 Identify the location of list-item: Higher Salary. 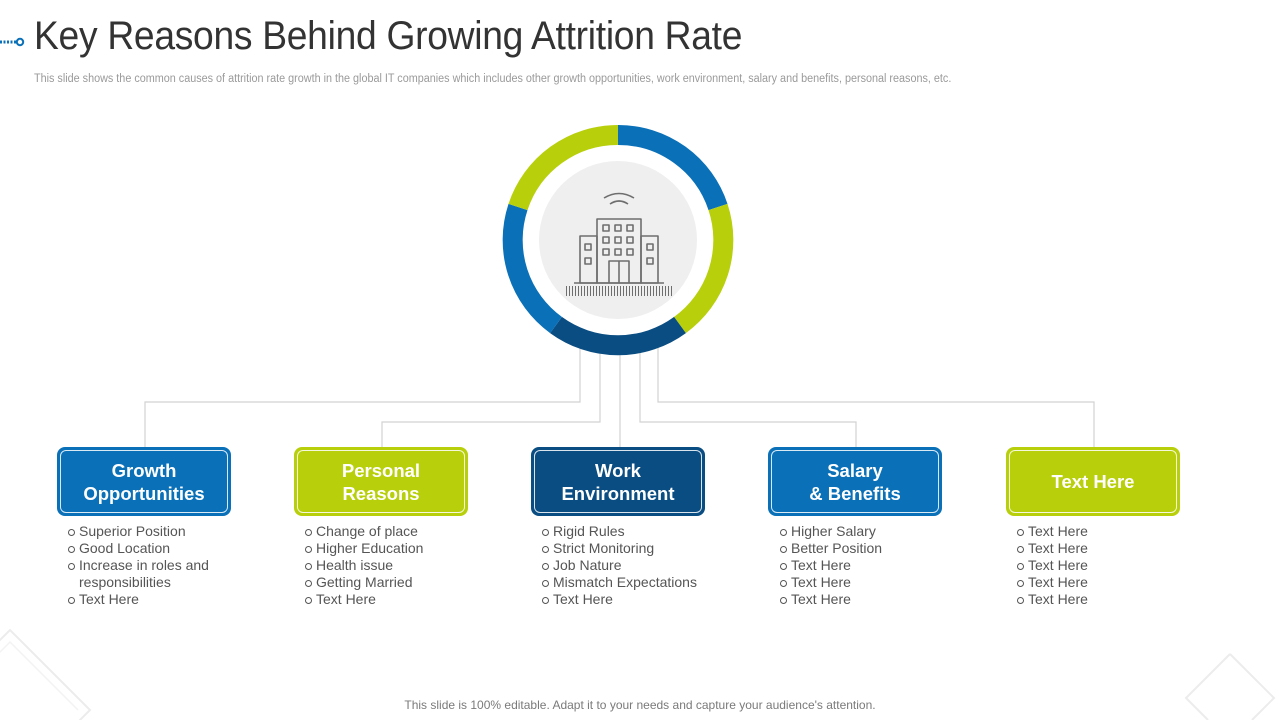
(831, 531).